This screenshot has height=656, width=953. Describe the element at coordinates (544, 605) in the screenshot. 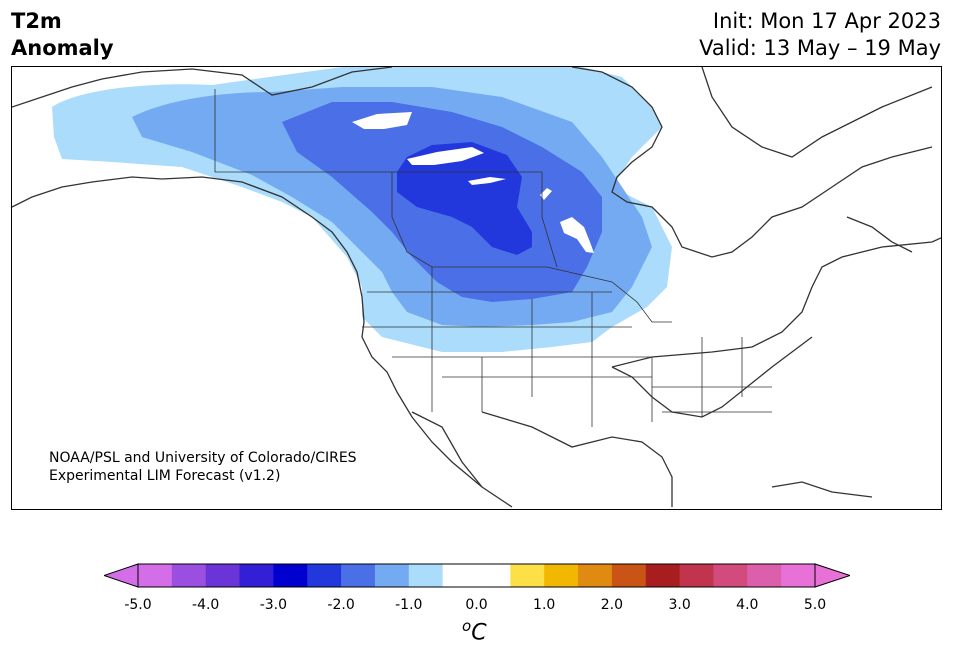

I see `colorbar-tick-label: 1.0` at that location.